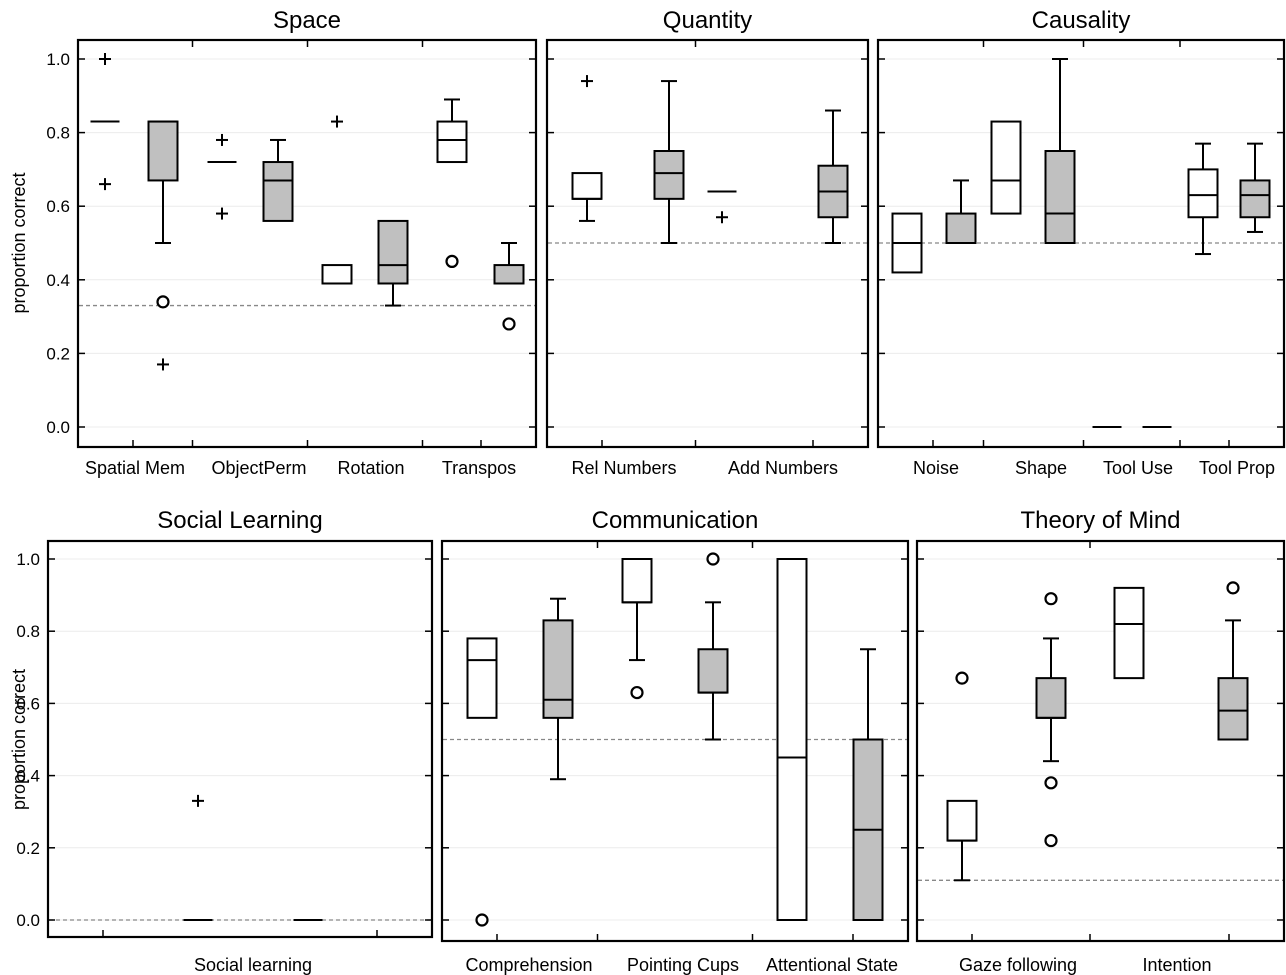 The height and width of the screenshot is (975, 1286). I want to click on x-category-label: Add Numbers, so click(783, 468).